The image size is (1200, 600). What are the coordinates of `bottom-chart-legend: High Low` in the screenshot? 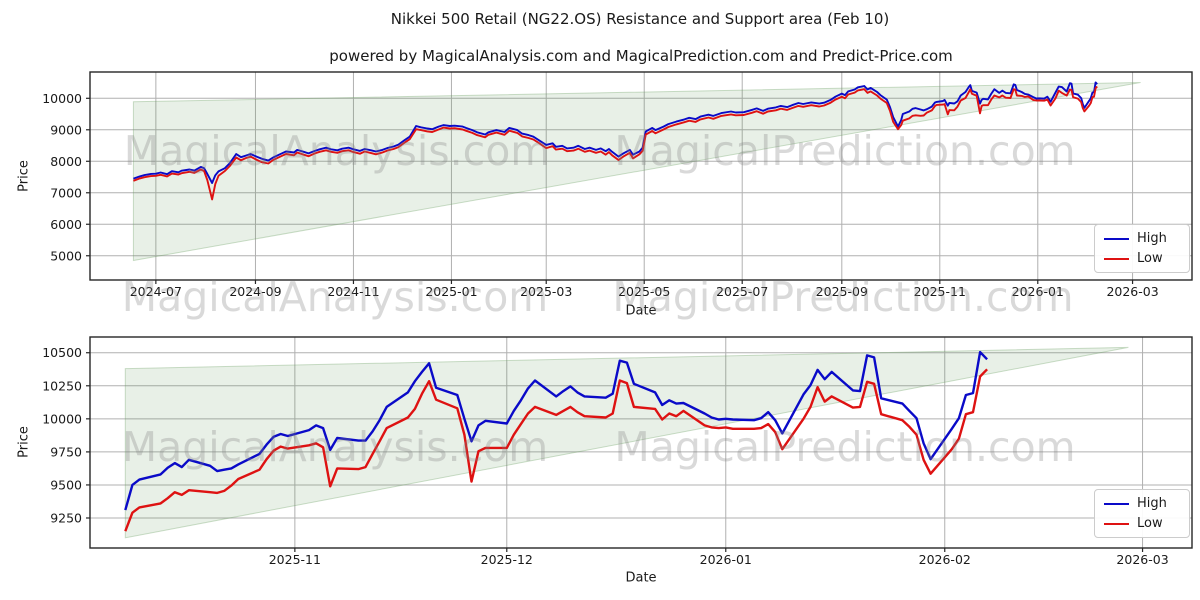 It's located at (1142, 513).